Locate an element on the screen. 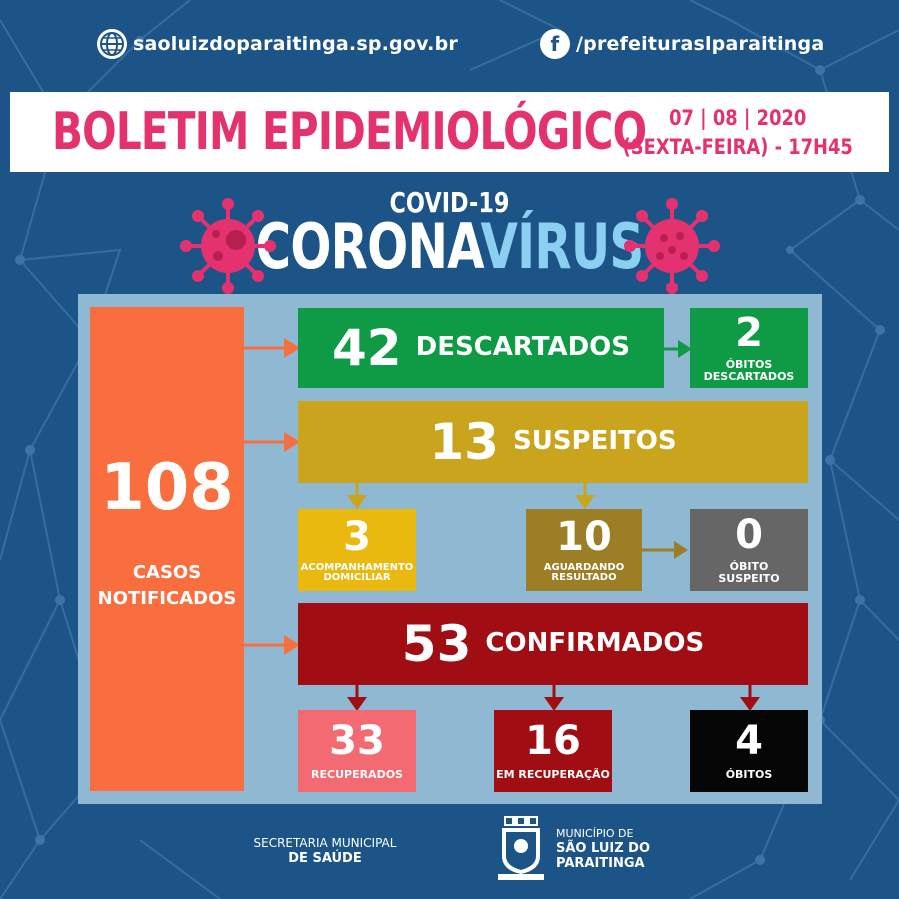  discarded-label: DESCARTADOS is located at coordinates (522, 347).